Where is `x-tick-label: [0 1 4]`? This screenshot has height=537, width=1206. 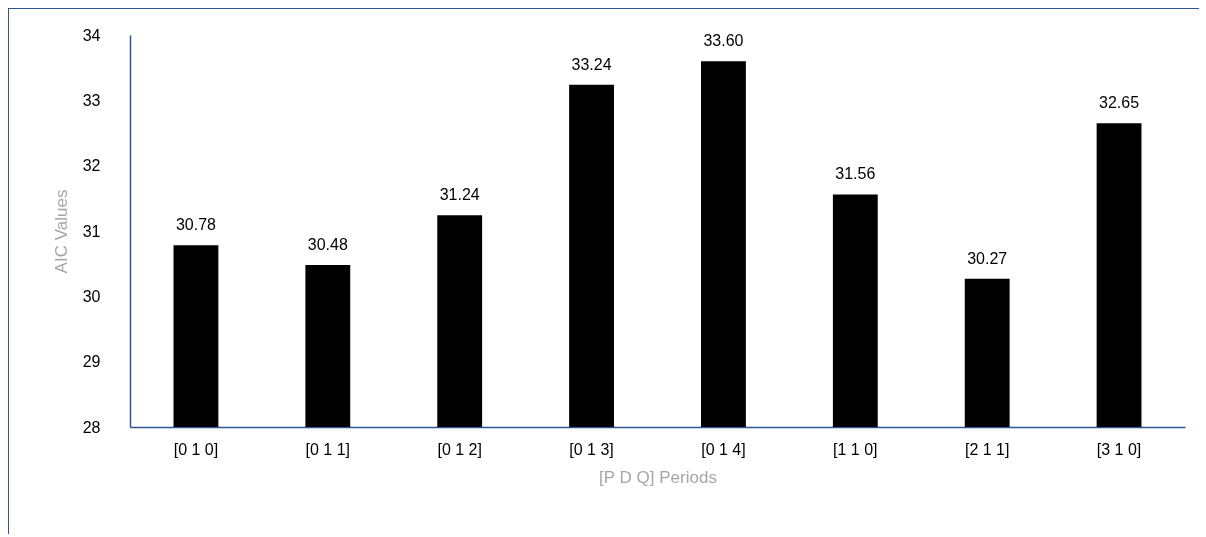
x-tick-label: [0 1 4] is located at coordinates (723, 449).